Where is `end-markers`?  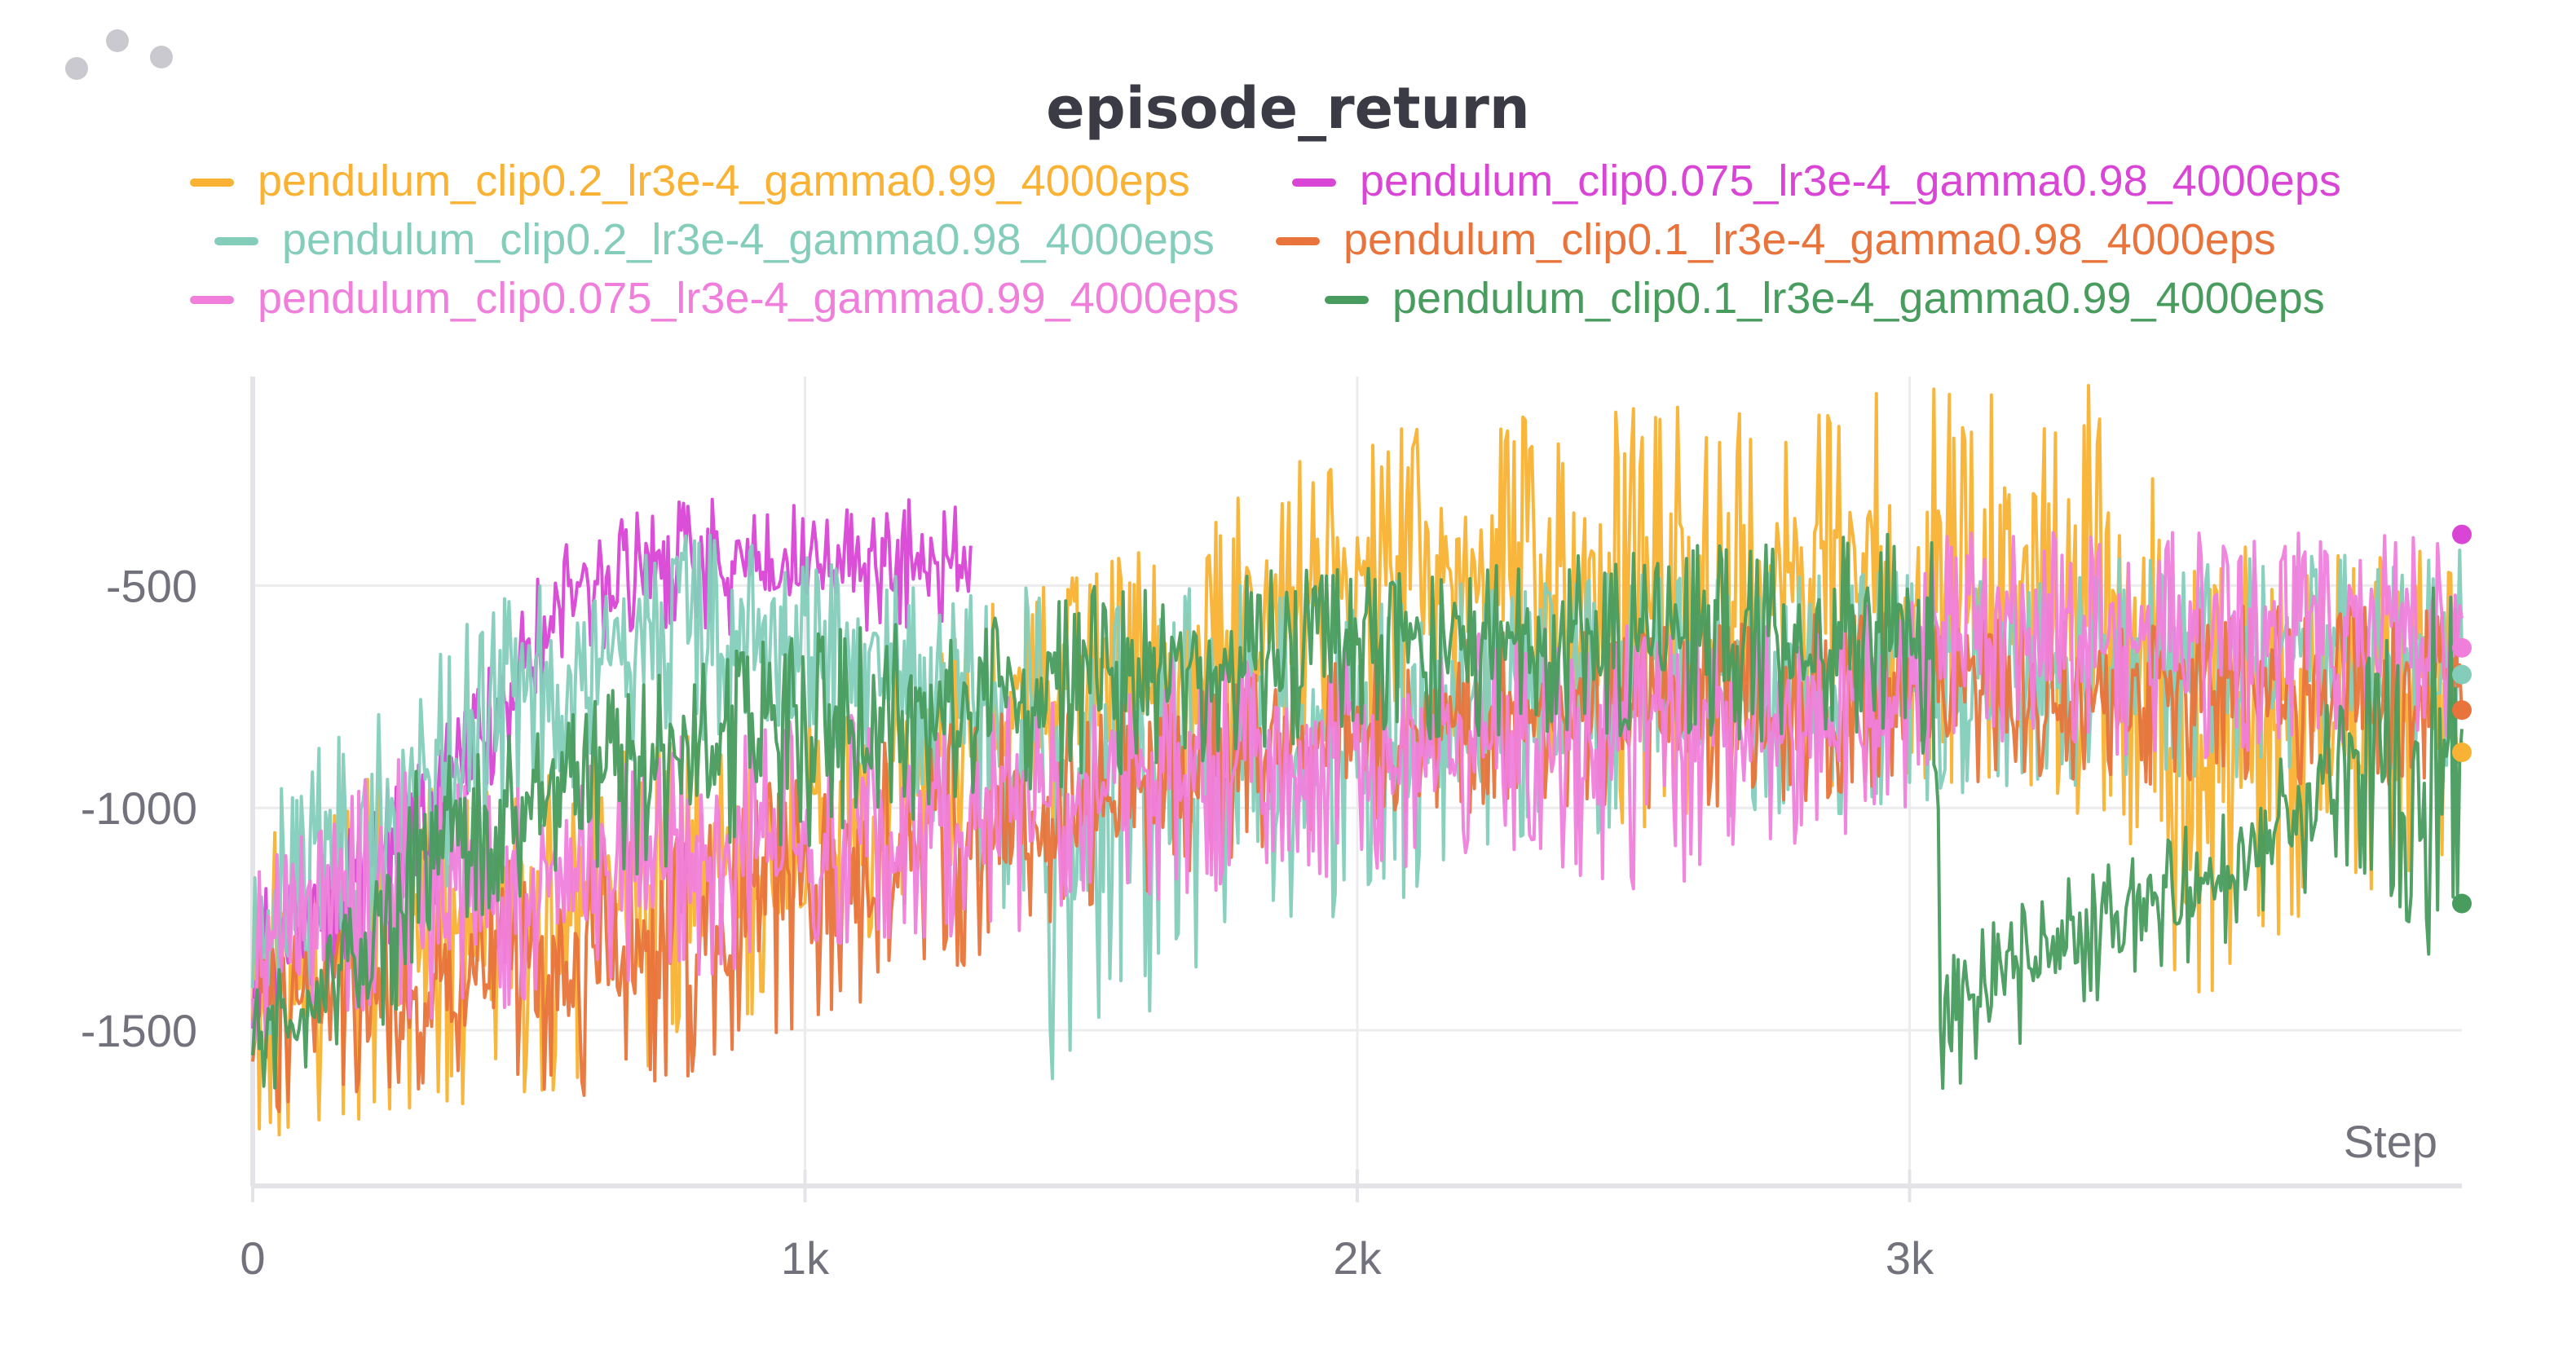 end-markers is located at coordinates (2462, 719).